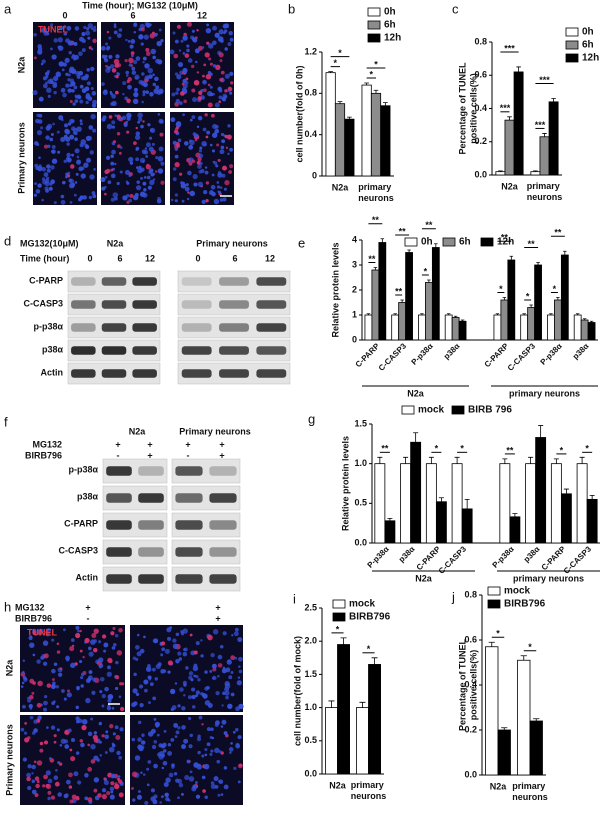 The width and height of the screenshot is (609, 828). I want to click on y-tick-label: 0.0, so click(360, 542).